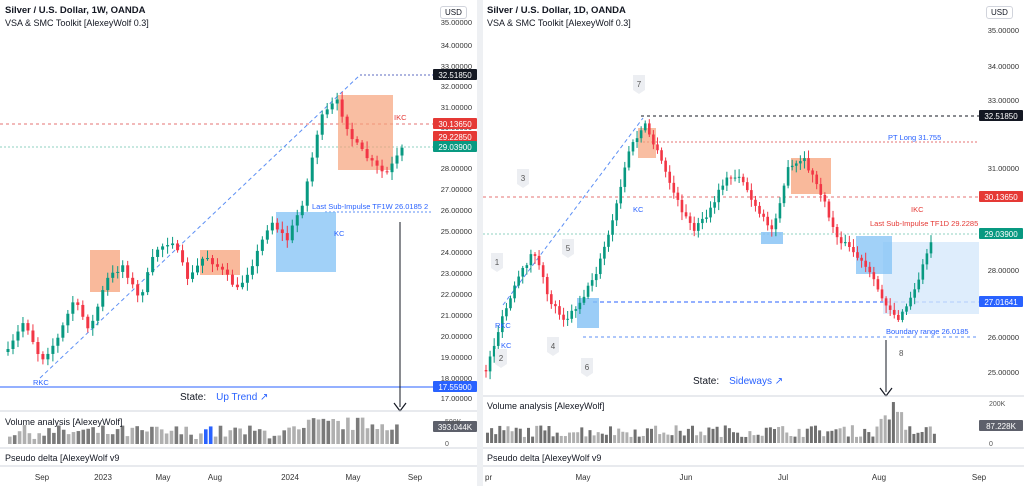 The width and height of the screenshot is (1024, 486). Describe the element at coordinates (456, 231) in the screenshot. I see `left-price-tick: 25.00000` at that location.